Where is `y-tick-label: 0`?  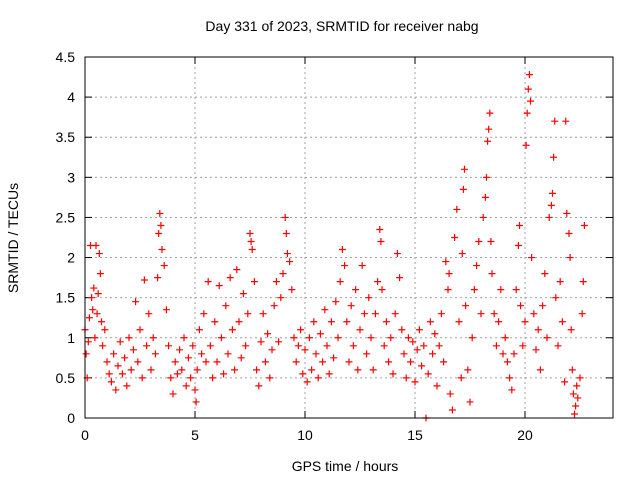
y-tick-label: 0 is located at coordinates (71, 418).